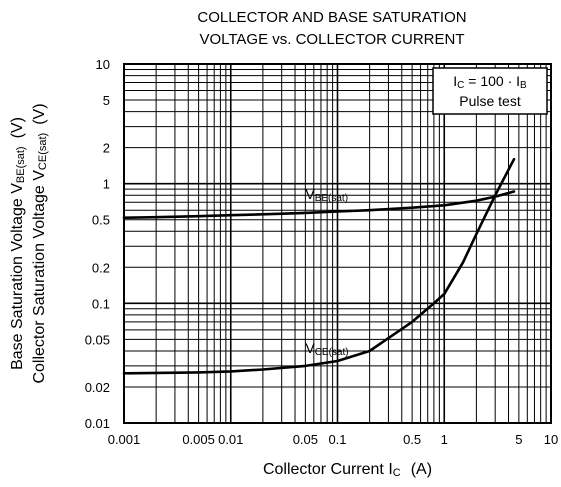  I want to click on test-condition-frame, so click(490, 91).